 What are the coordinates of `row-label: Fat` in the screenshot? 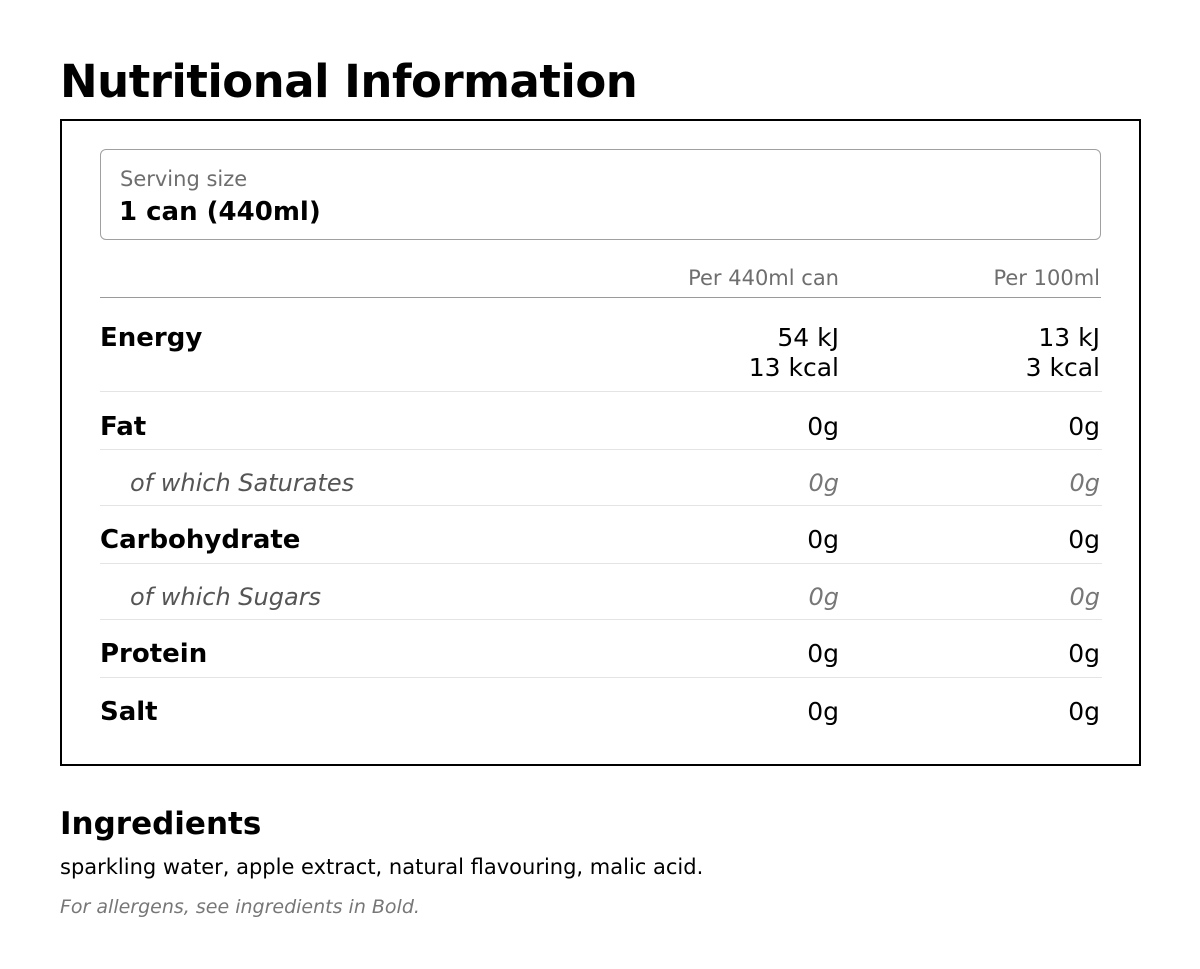 It's located at (123, 427).